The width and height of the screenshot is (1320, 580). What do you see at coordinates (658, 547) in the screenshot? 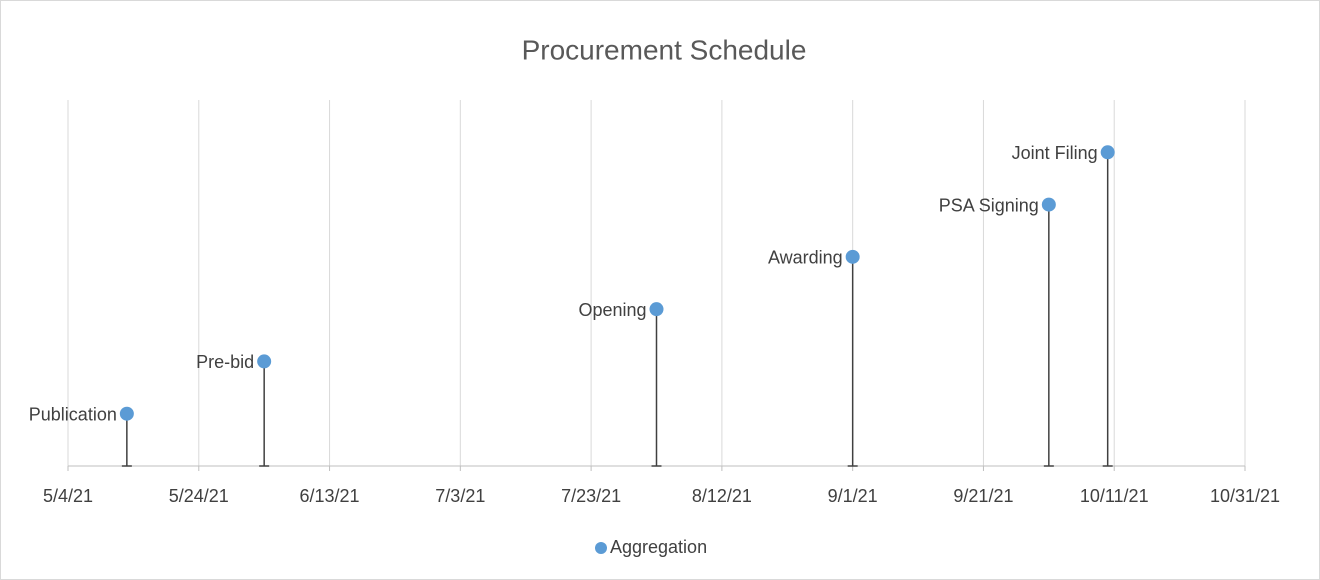
I see `legend-label: Aggregation` at bounding box center [658, 547].